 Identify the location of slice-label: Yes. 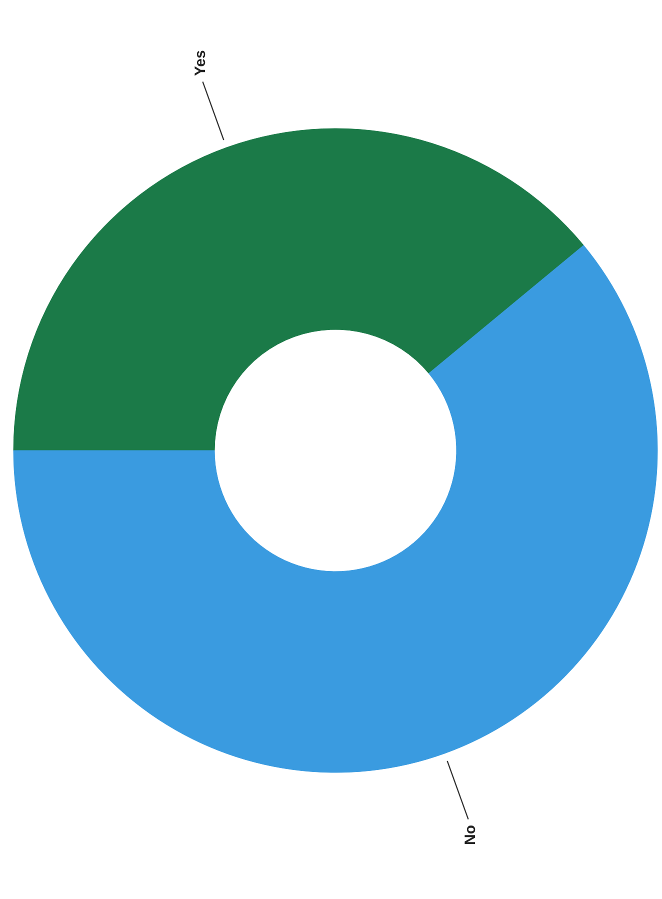
(201, 63).